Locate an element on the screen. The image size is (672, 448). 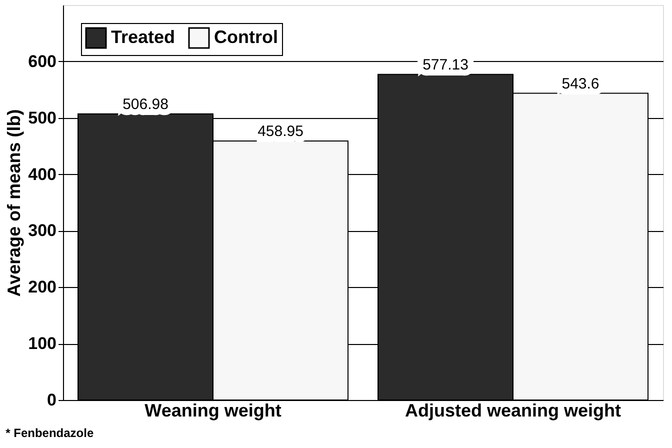
x-tick-label: Weaning weight is located at coordinates (213, 410).